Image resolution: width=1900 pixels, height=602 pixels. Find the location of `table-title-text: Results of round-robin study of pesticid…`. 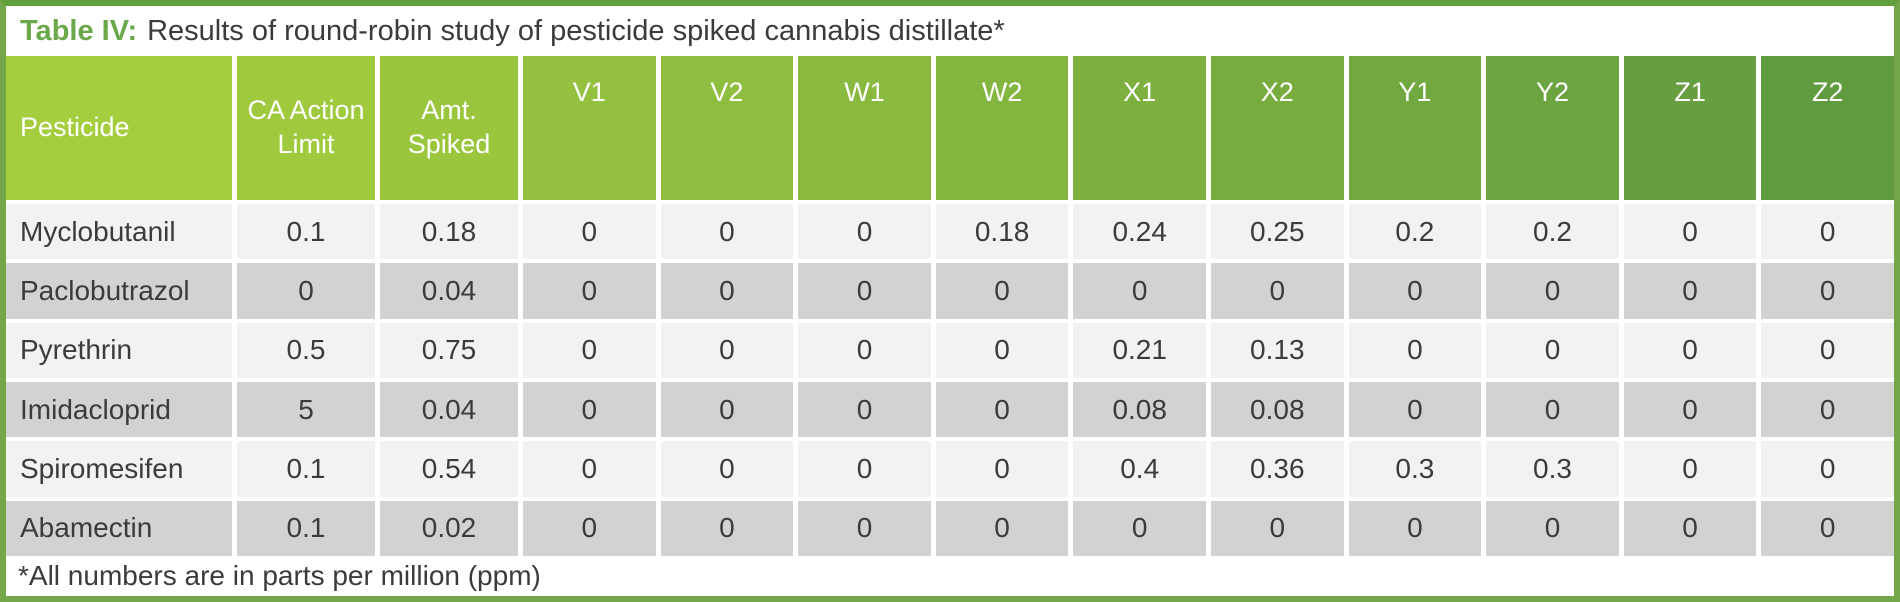

table-title-text: Results of round-robin study of pesticid… is located at coordinates (576, 30).